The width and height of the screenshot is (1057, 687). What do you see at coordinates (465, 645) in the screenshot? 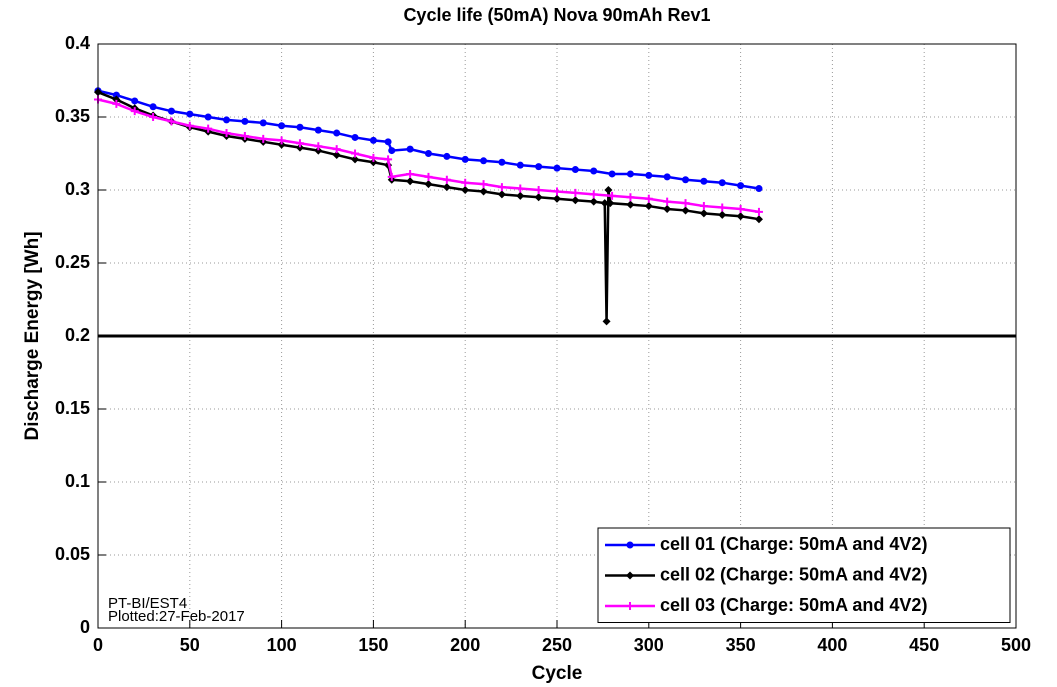
I see `x-tick-label: 200` at bounding box center [465, 645].